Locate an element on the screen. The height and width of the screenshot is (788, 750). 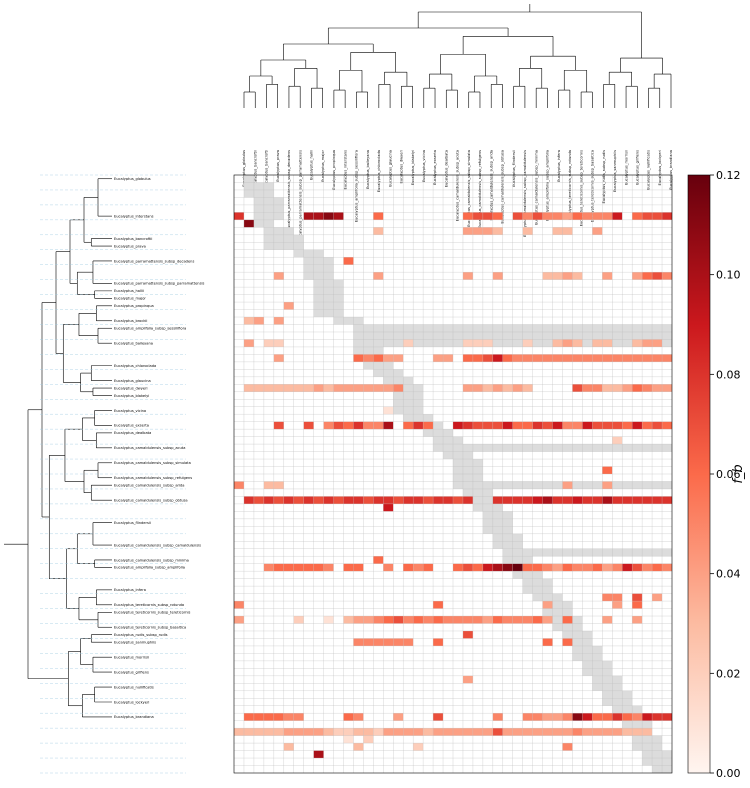
column-label: Eucalyptus_camaldulensis_subsp_refulgens is located at coordinates (480, 189).